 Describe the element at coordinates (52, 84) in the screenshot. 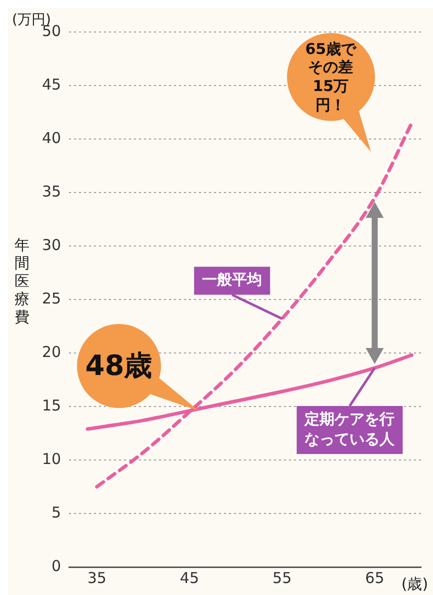

I see `y-tick-label: 45` at that location.